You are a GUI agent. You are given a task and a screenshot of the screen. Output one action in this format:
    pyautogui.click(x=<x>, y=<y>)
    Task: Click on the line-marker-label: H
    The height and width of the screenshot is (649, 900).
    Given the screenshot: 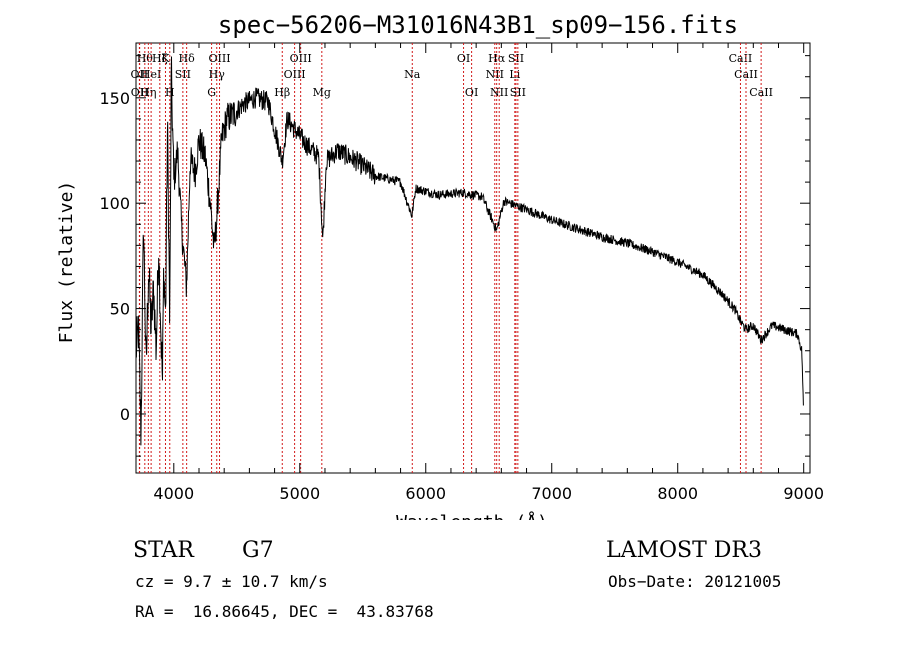 What is the action you would take?
    pyautogui.click(x=170, y=92)
    